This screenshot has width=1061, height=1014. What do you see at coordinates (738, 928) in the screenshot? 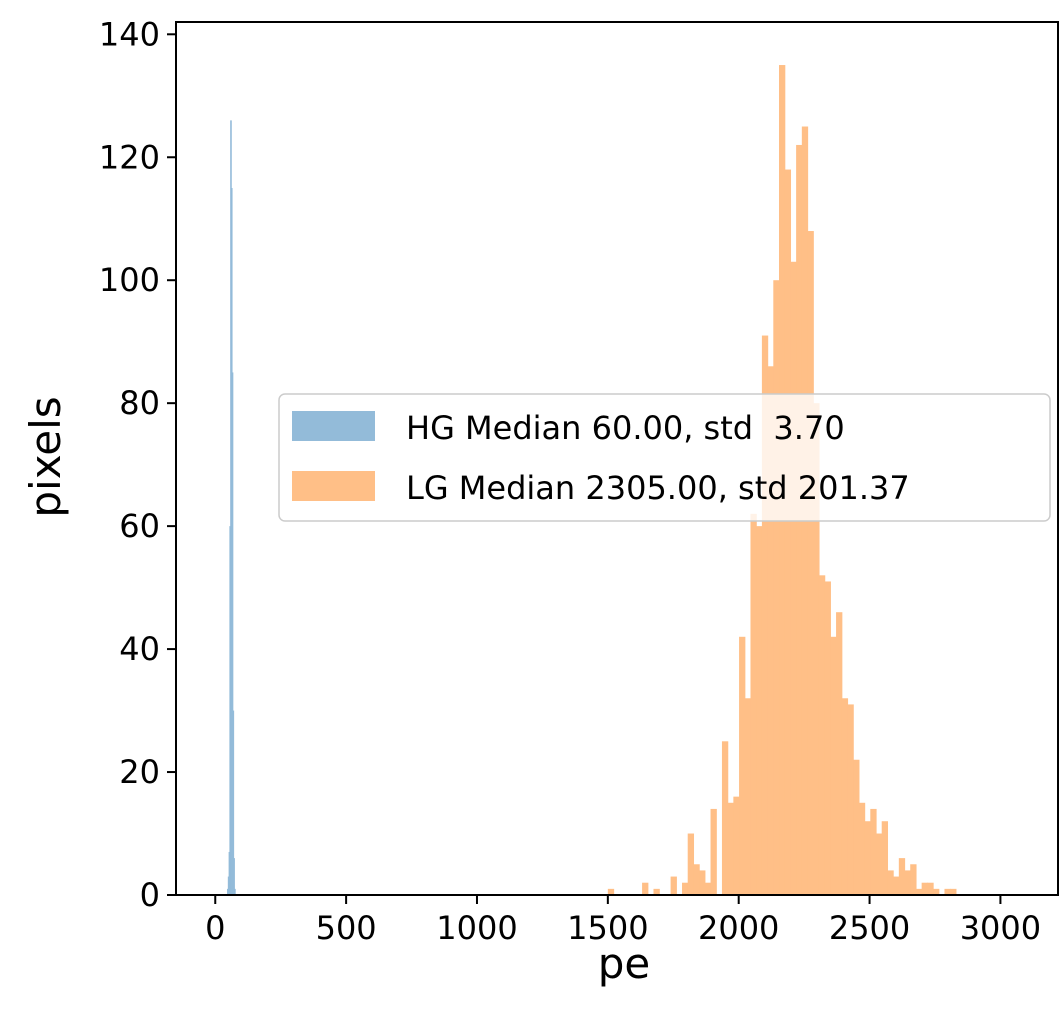
I see `x-tick-label: 2000` at bounding box center [738, 928].